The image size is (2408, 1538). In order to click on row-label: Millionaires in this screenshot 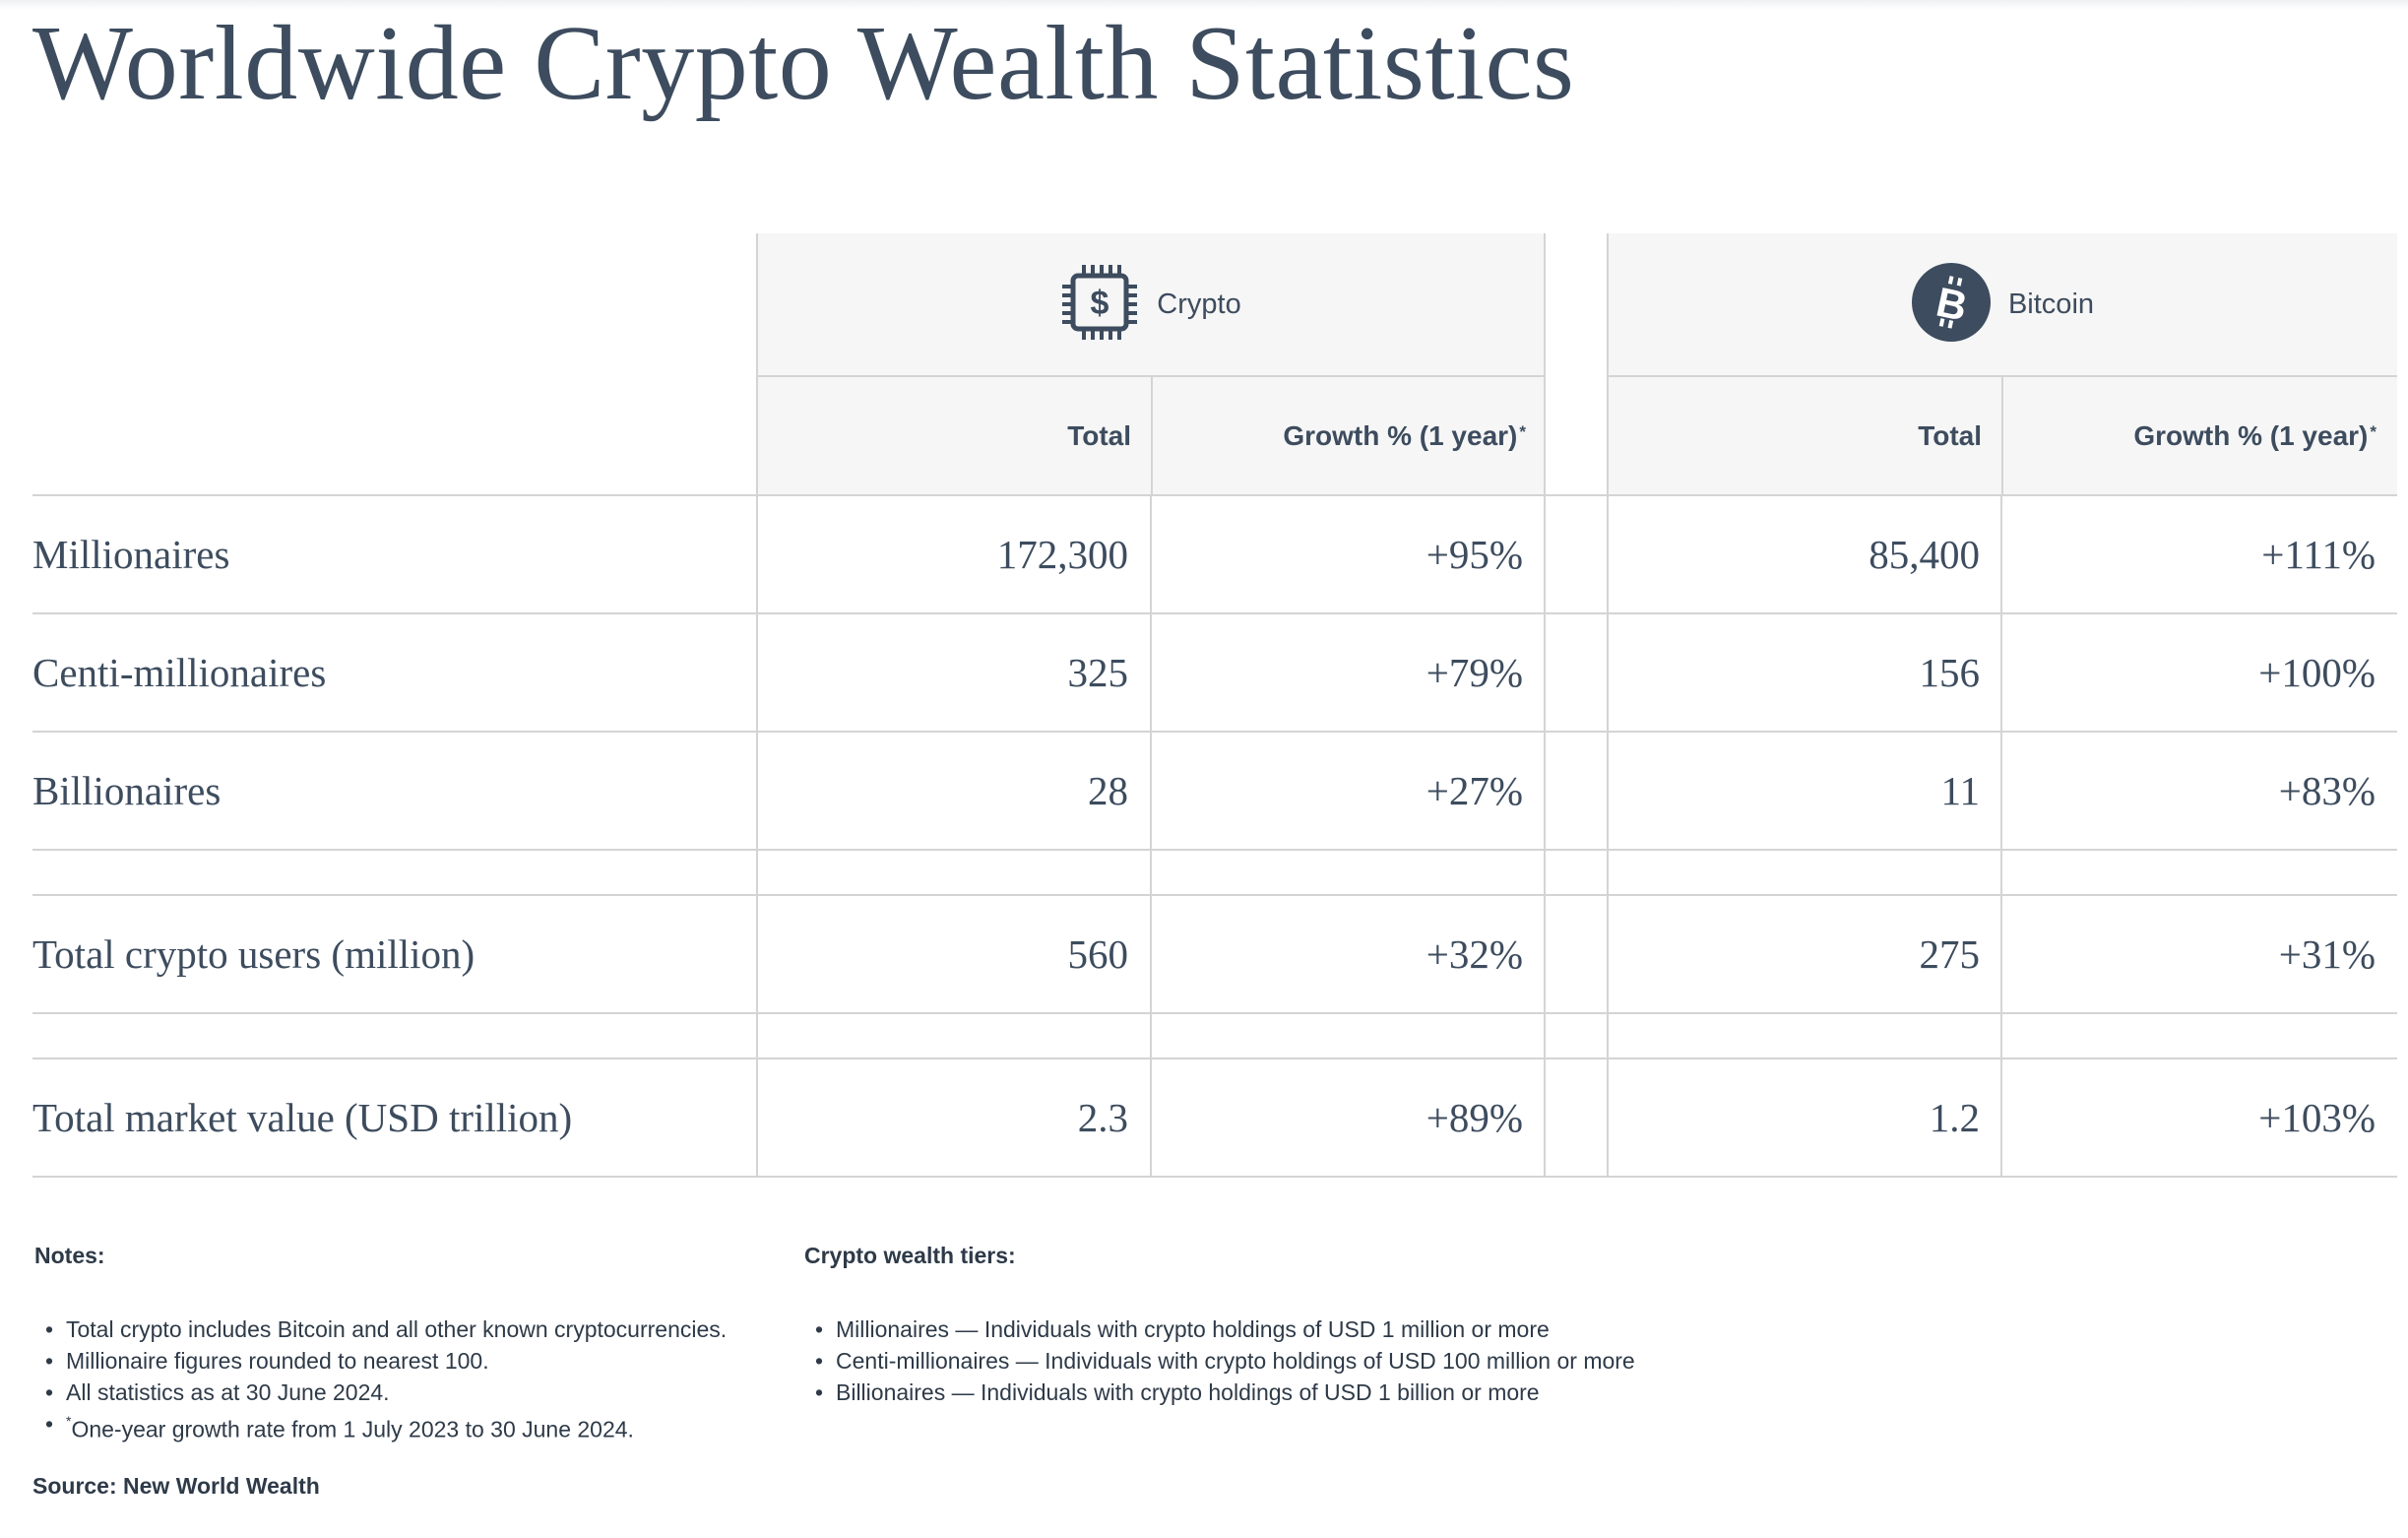, I will do `click(131, 554)`.